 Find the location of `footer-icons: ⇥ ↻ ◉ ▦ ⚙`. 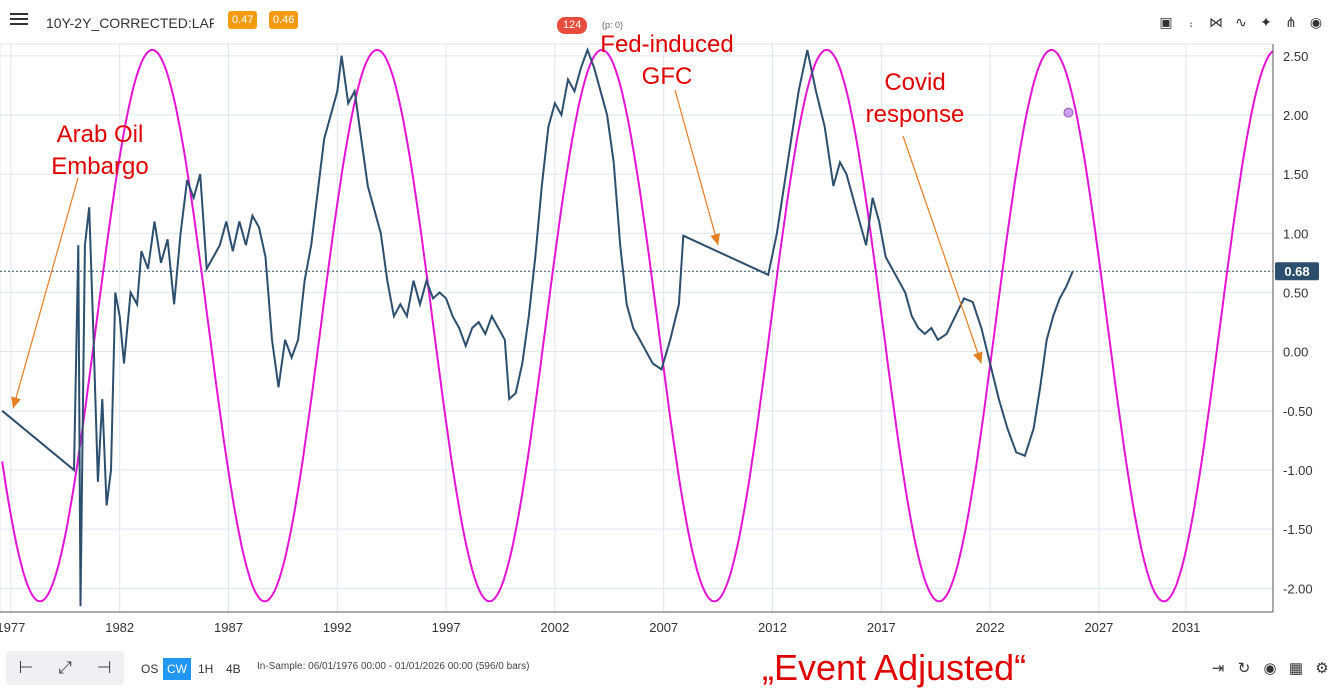

footer-icons: ⇥ ↻ ◉ ▦ ⚙ is located at coordinates (1270, 668).